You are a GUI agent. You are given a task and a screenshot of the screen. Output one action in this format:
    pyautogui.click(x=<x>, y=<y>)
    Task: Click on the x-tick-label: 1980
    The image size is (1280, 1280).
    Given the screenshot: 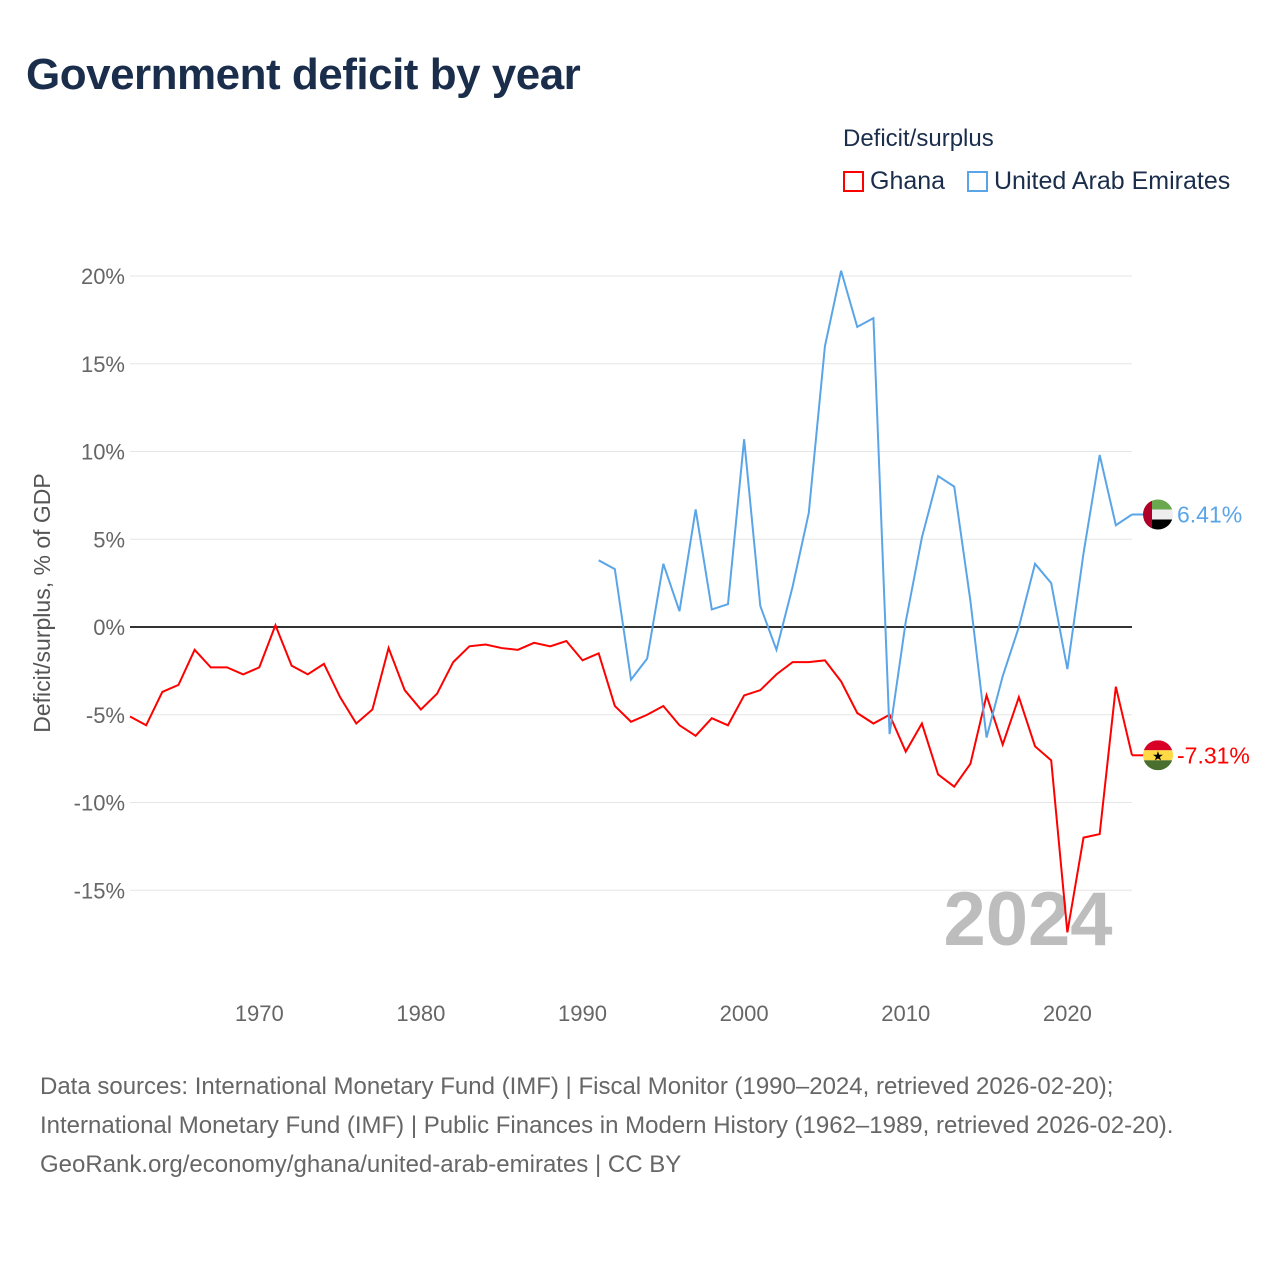 What is the action you would take?
    pyautogui.click(x=420, y=1013)
    